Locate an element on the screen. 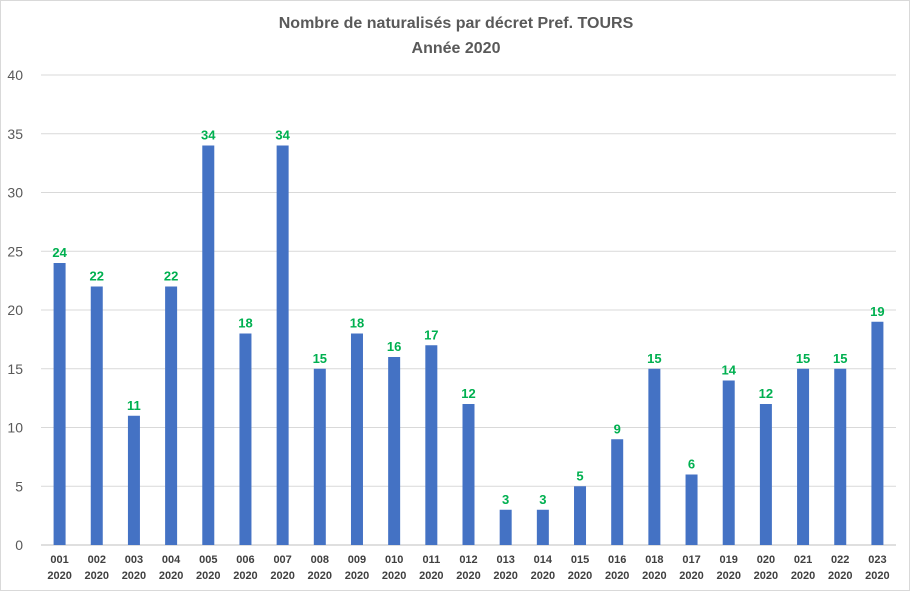  x-tick-label-number: 008 is located at coordinates (320, 560).